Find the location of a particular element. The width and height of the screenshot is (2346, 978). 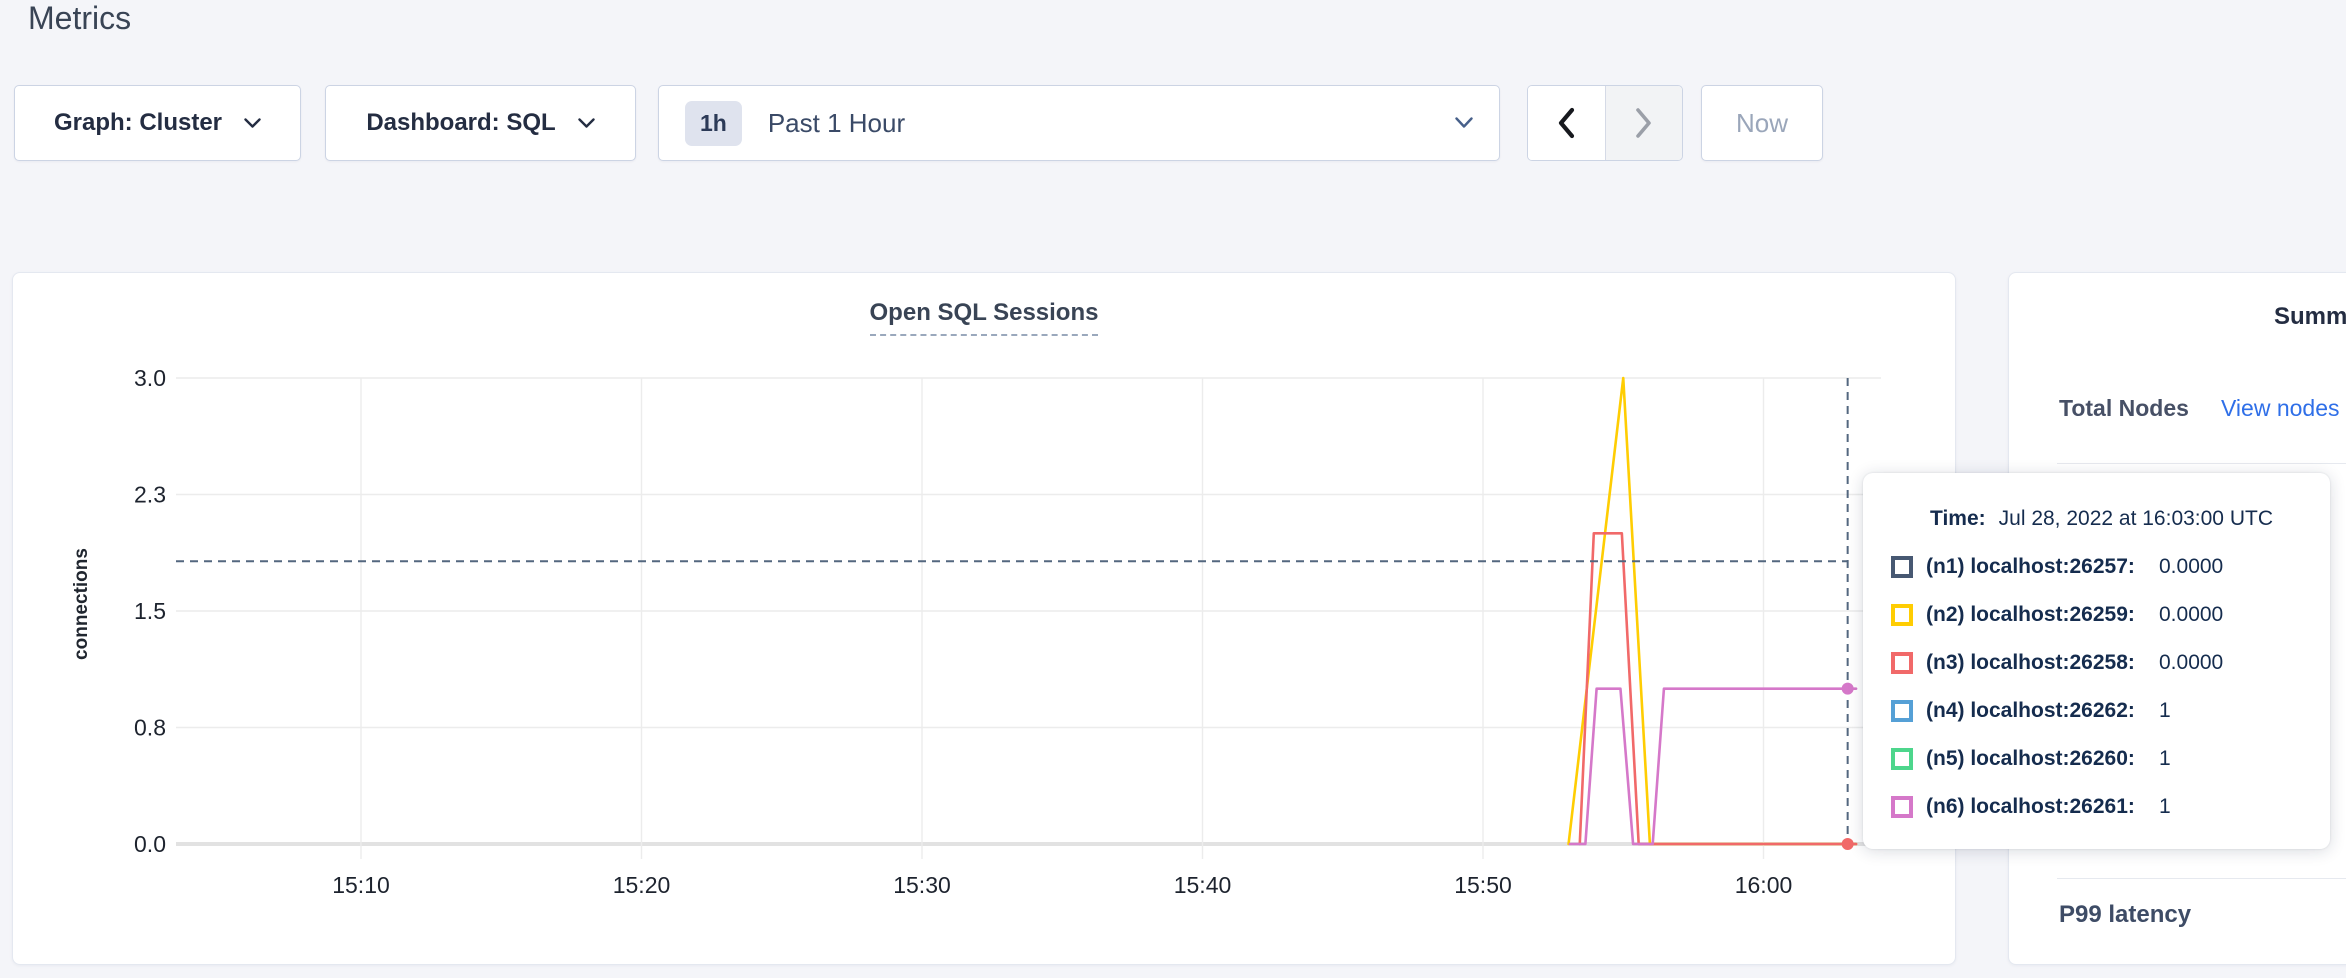

time-step-back-button is located at coordinates (1566, 123).